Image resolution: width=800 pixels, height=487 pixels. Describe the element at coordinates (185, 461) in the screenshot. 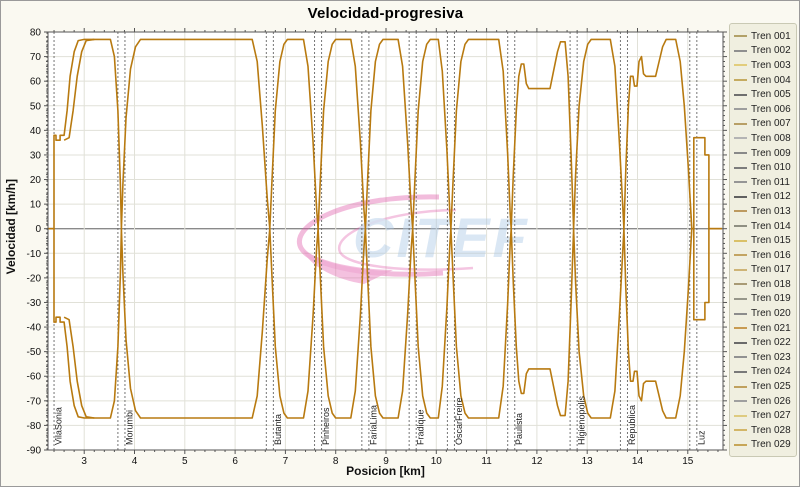

I see `svg-text: 5` at that location.